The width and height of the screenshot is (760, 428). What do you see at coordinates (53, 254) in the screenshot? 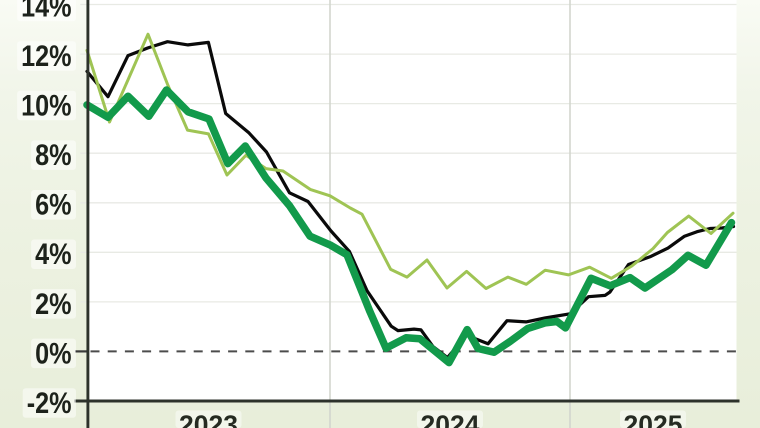
I see `svg-text: 4%` at bounding box center [53, 254].